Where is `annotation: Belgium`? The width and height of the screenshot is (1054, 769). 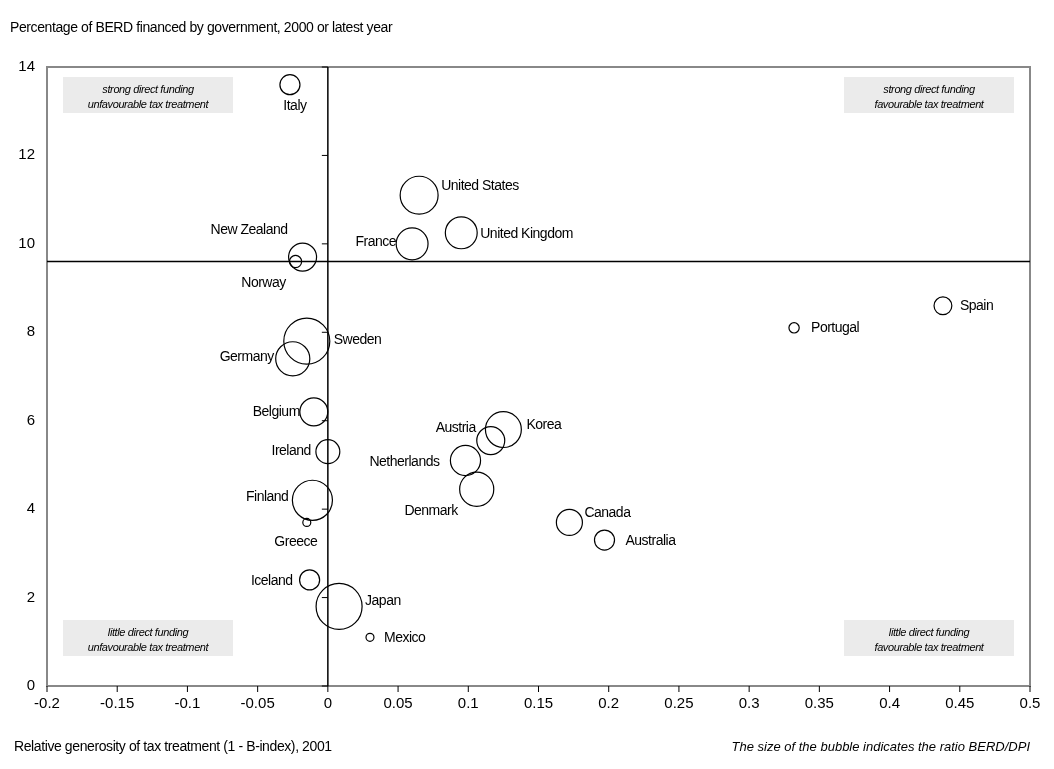
annotation: Belgium is located at coordinates (276, 410).